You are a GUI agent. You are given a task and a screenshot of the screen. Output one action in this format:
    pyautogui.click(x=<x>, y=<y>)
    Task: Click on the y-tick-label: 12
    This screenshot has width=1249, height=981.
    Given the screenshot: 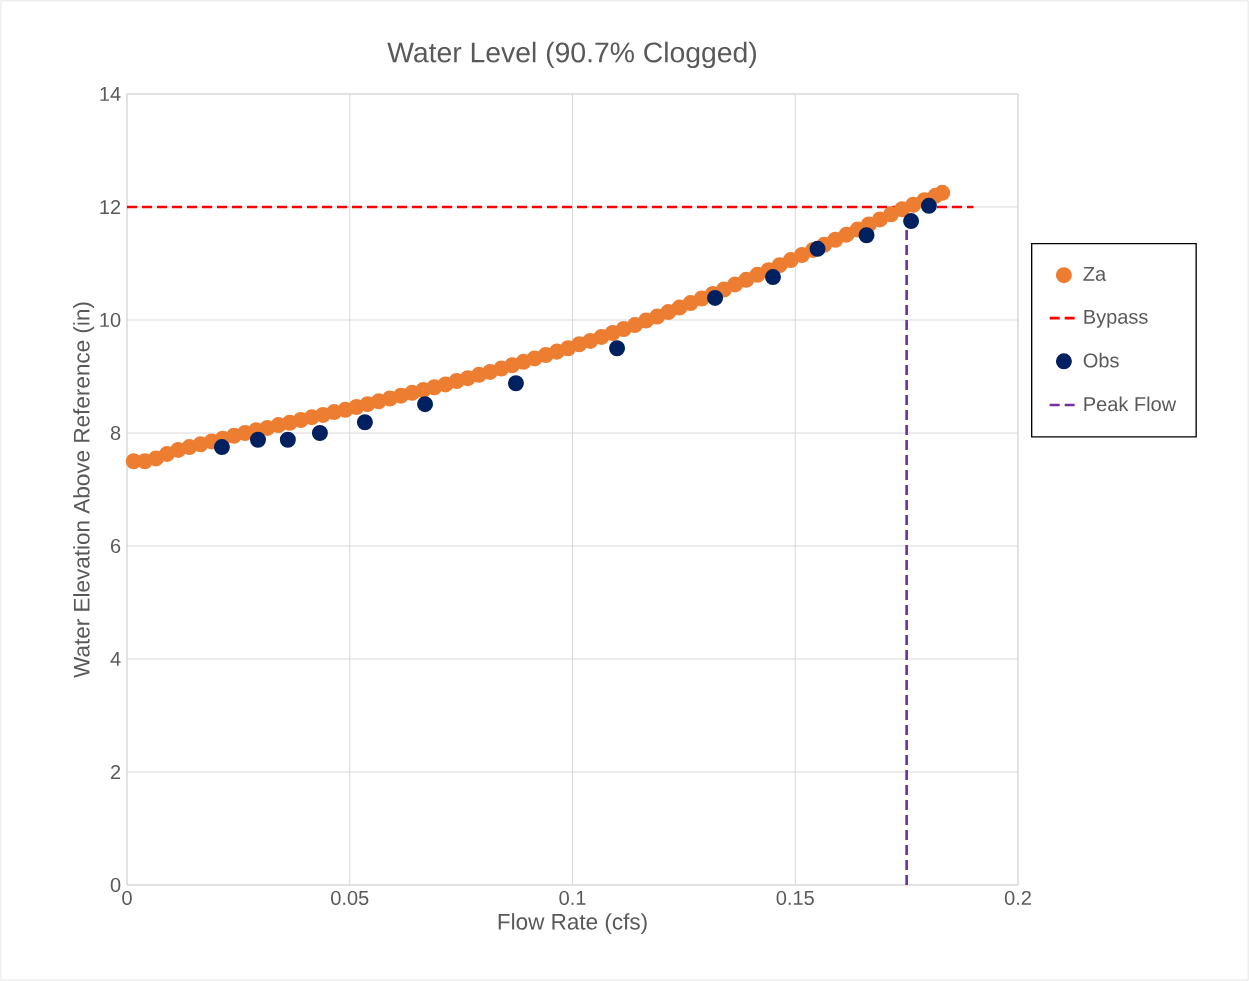 What is the action you would take?
    pyautogui.click(x=110, y=207)
    